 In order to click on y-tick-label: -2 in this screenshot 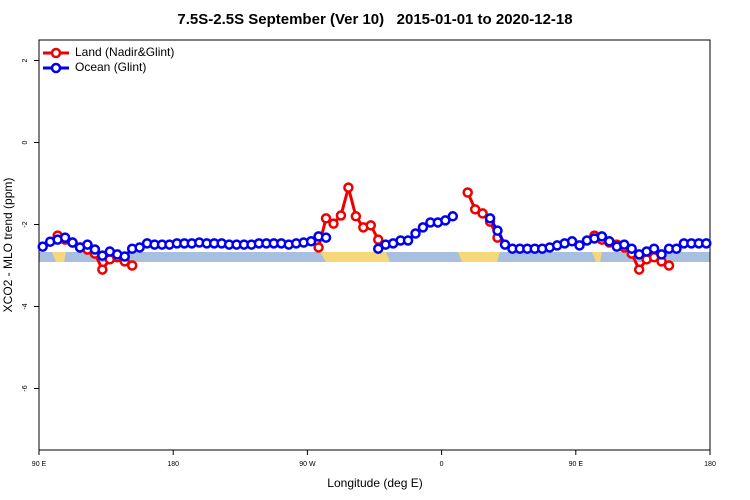, I will do `click(25, 224)`.